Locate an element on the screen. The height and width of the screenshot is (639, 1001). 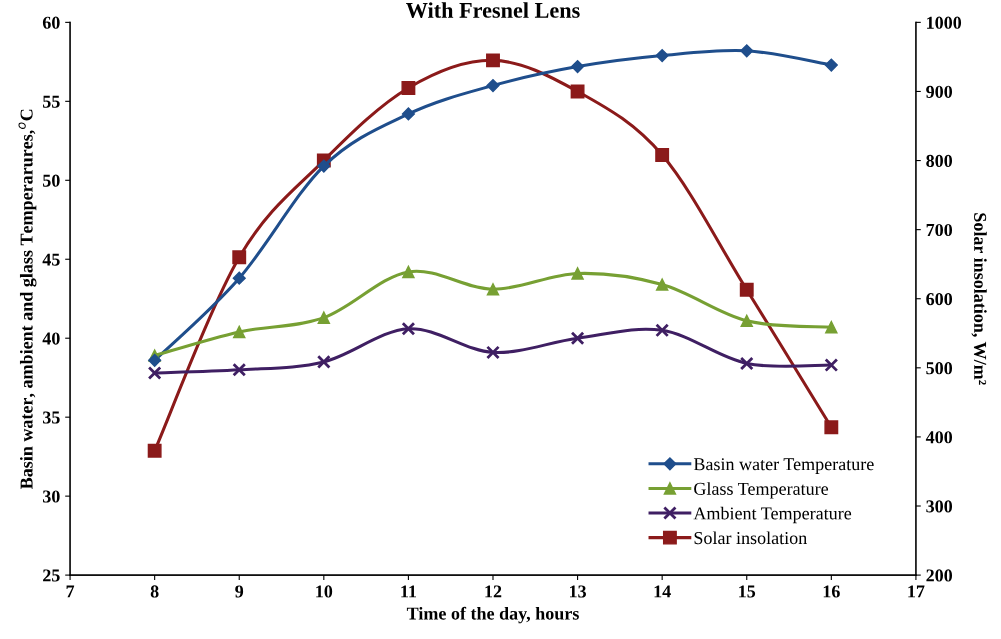
x-tick-label: 17 is located at coordinates (916, 591).